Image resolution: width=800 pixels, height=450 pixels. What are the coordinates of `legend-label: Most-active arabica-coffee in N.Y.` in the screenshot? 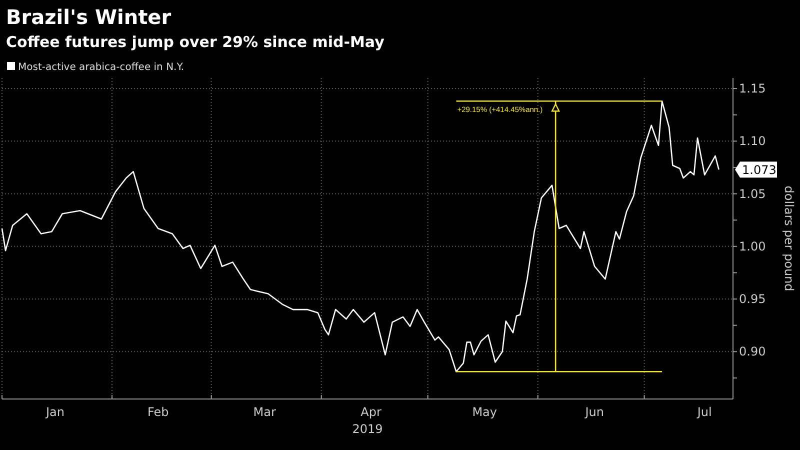 It's located at (101, 67).